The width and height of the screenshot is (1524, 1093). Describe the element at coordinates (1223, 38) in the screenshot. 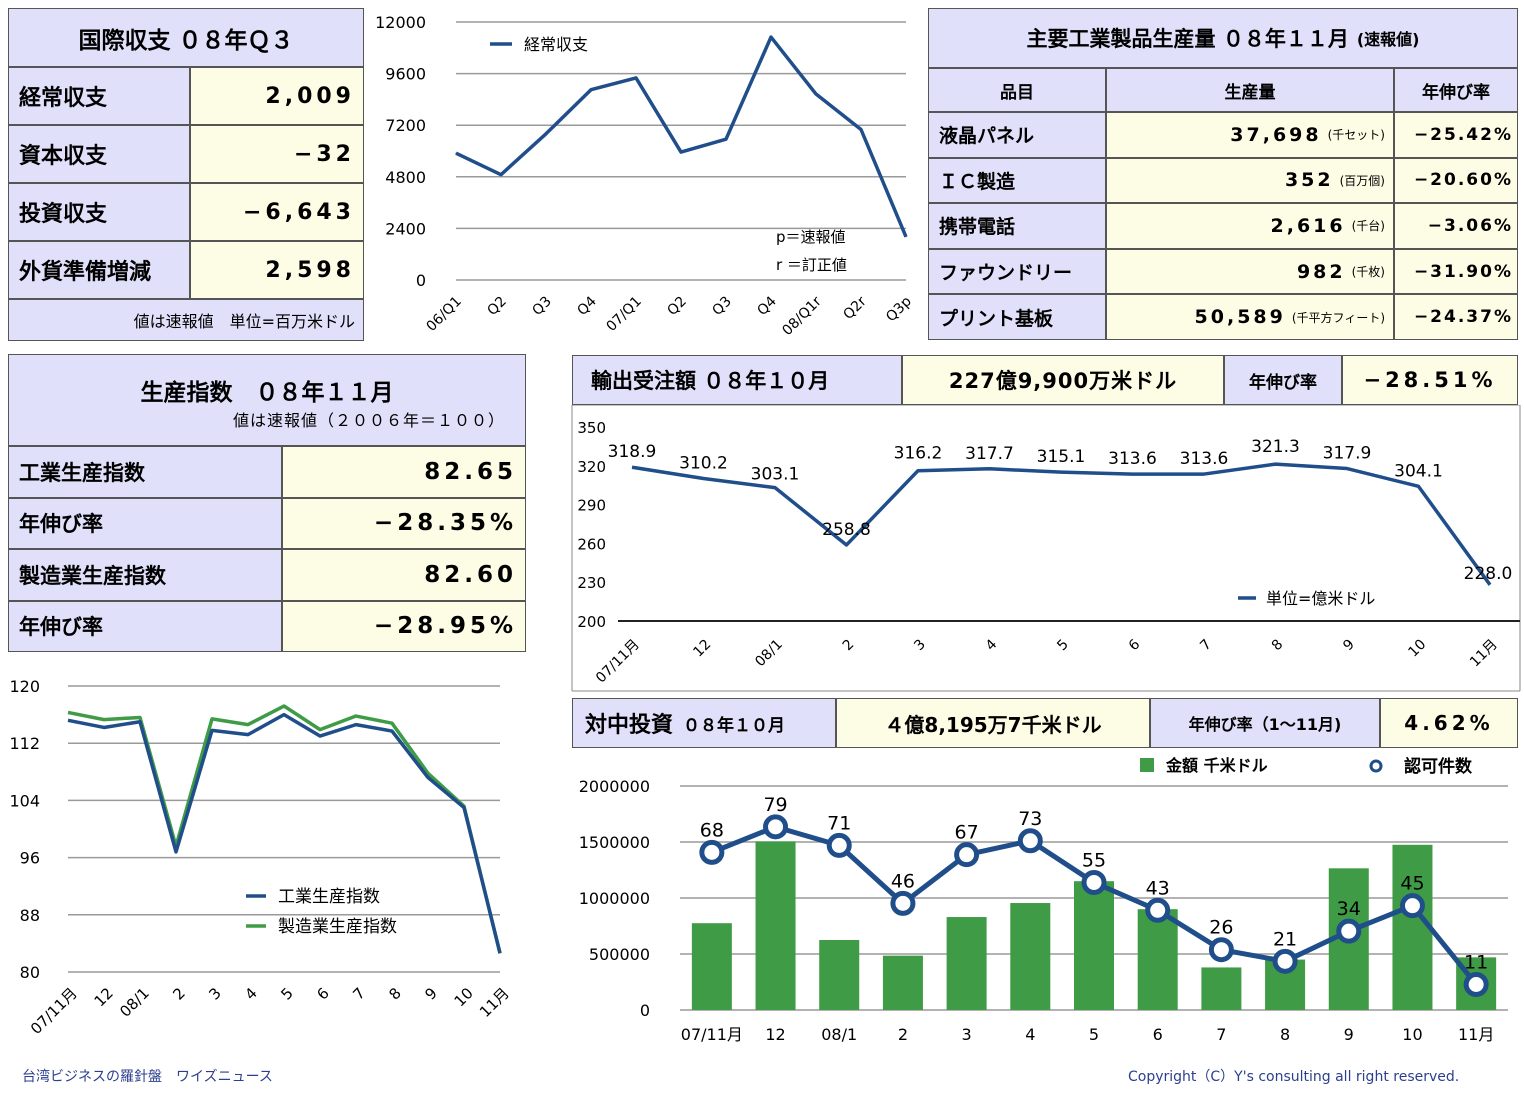

I see `production-title: 主要工業製品生産量 ０８年１１月 (速報値)` at that location.